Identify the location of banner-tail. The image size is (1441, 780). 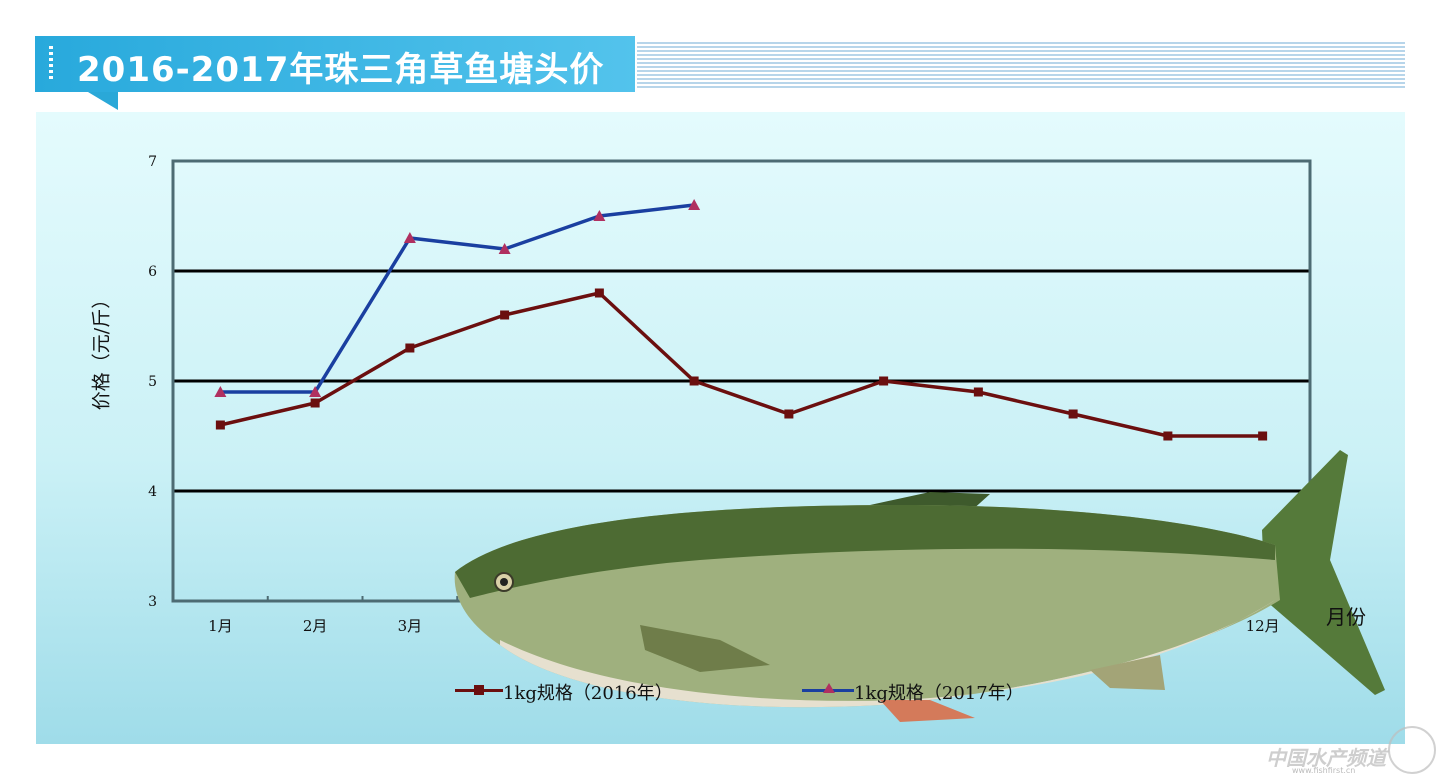
(103, 101).